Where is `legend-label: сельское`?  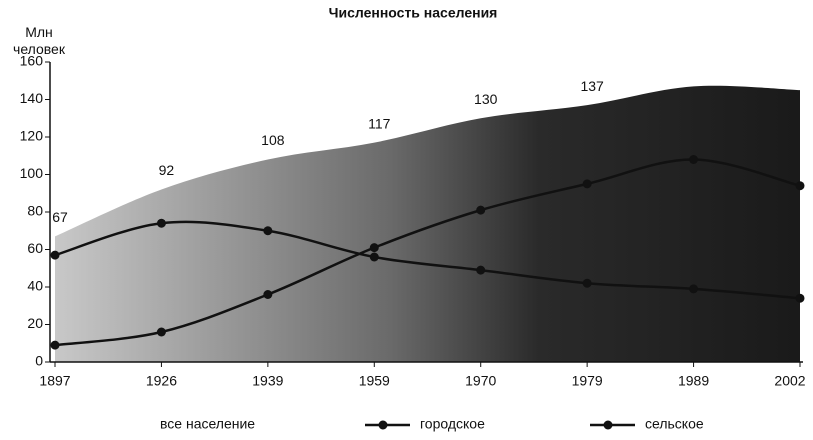 legend-label: сельское is located at coordinates (674, 424).